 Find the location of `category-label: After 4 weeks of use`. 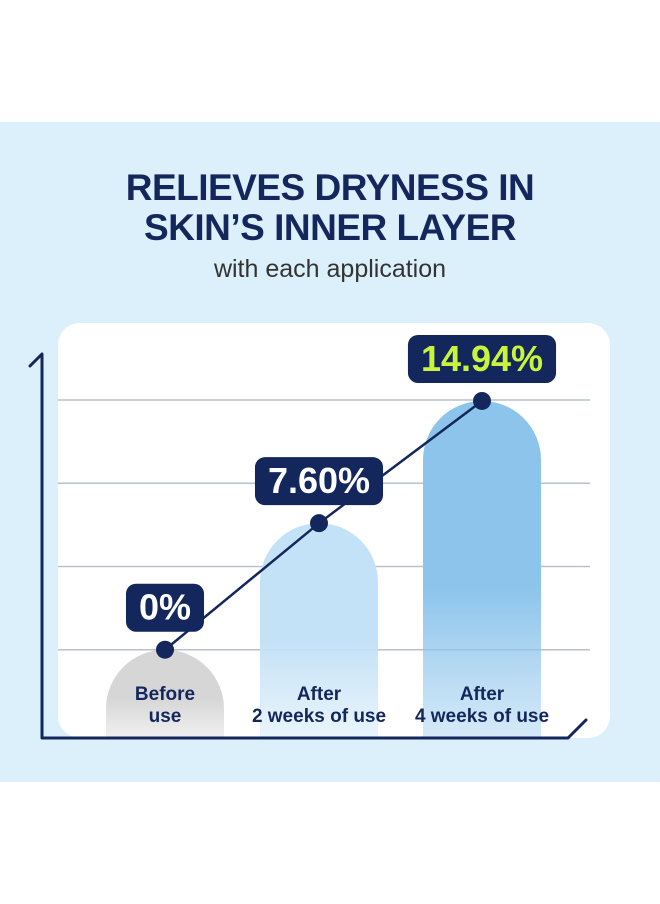

category-label: After 4 weeks of use is located at coordinates (482, 705).